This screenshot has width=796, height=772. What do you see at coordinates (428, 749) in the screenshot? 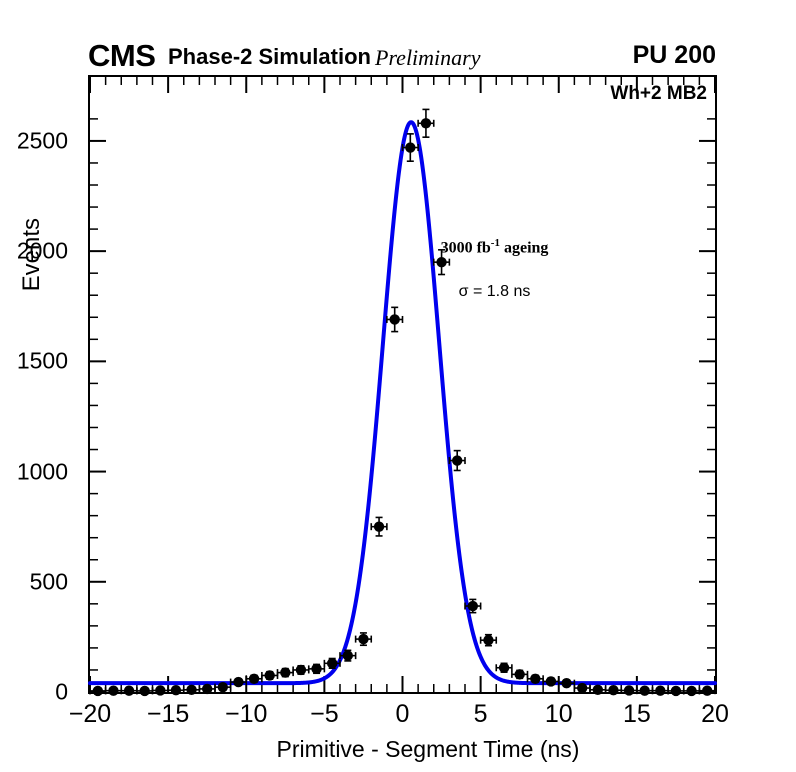
I see `x-axis-title: Primitive - Segment Time (ns)` at bounding box center [428, 749].